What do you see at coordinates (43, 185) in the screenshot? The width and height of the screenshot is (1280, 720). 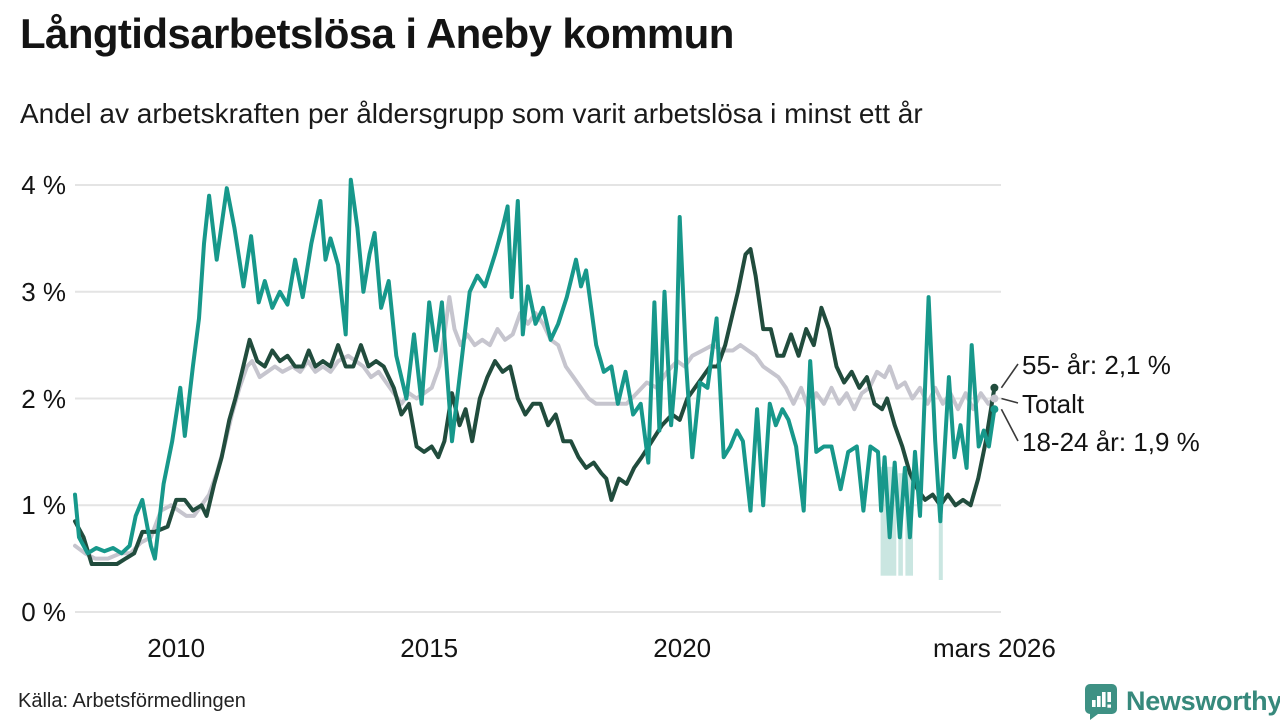 I see `y-tick-label: 4 %` at bounding box center [43, 185].